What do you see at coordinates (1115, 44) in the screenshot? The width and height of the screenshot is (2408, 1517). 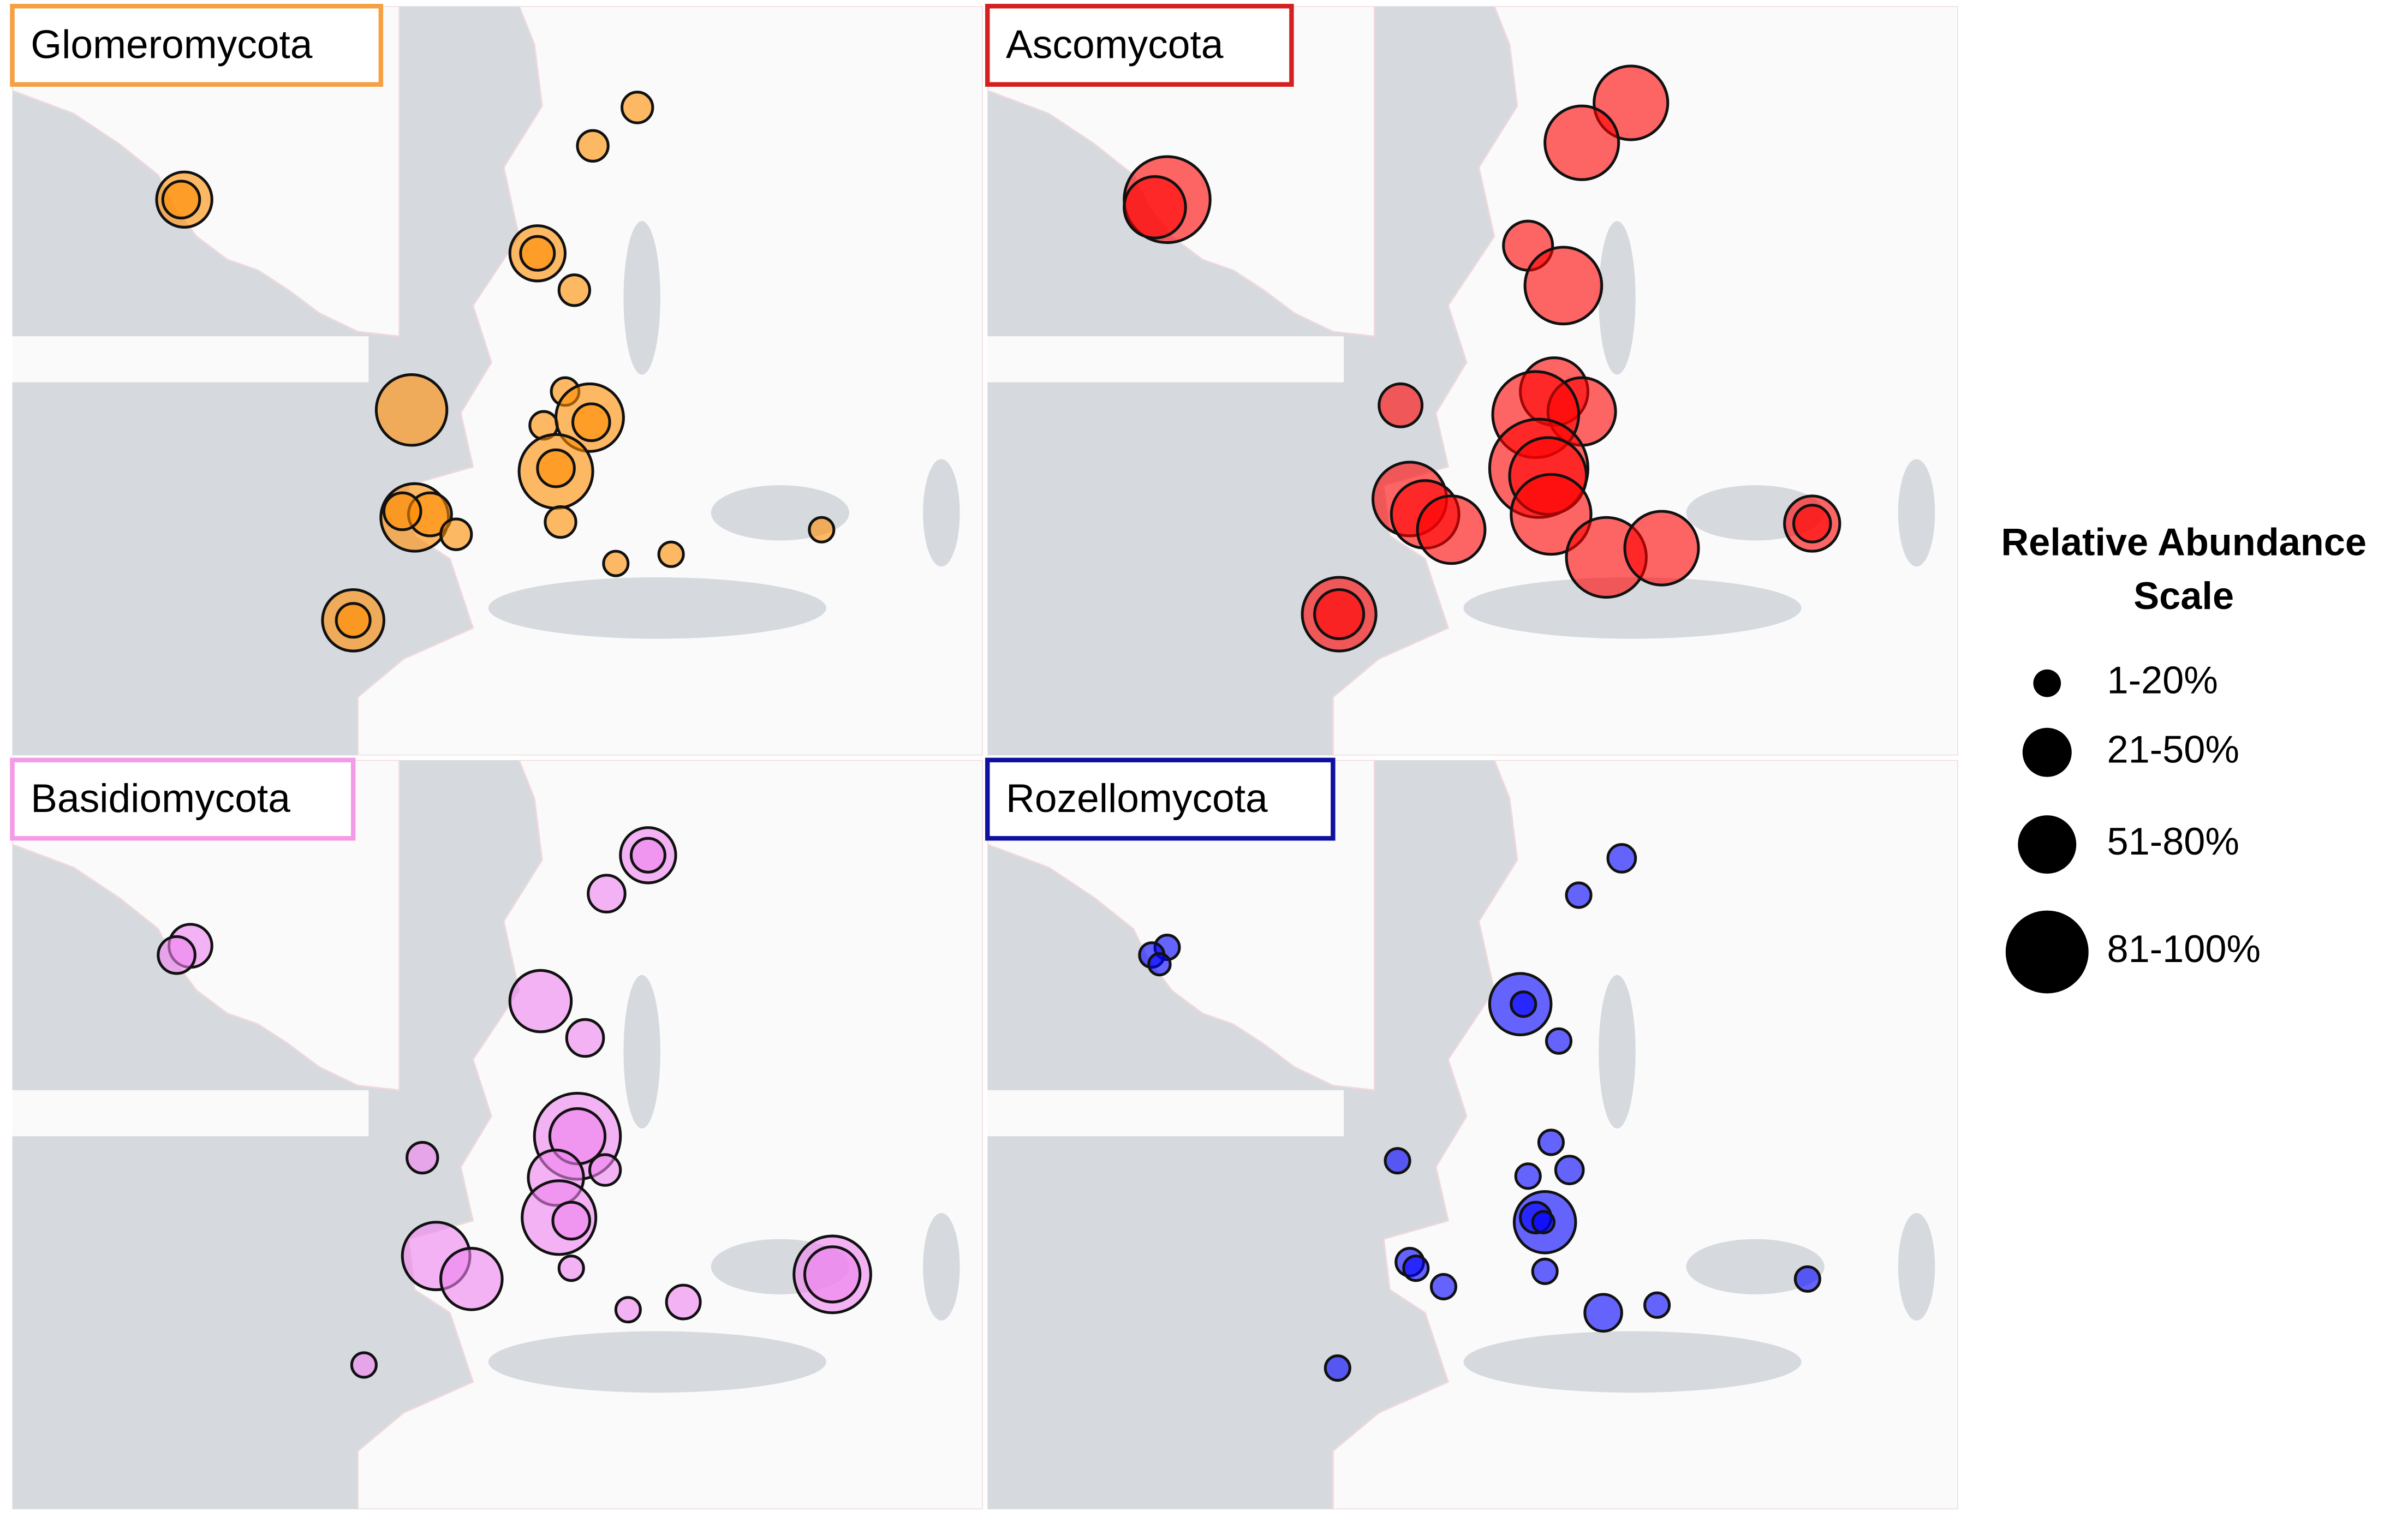 I see `panel-title: Ascomycota` at bounding box center [1115, 44].